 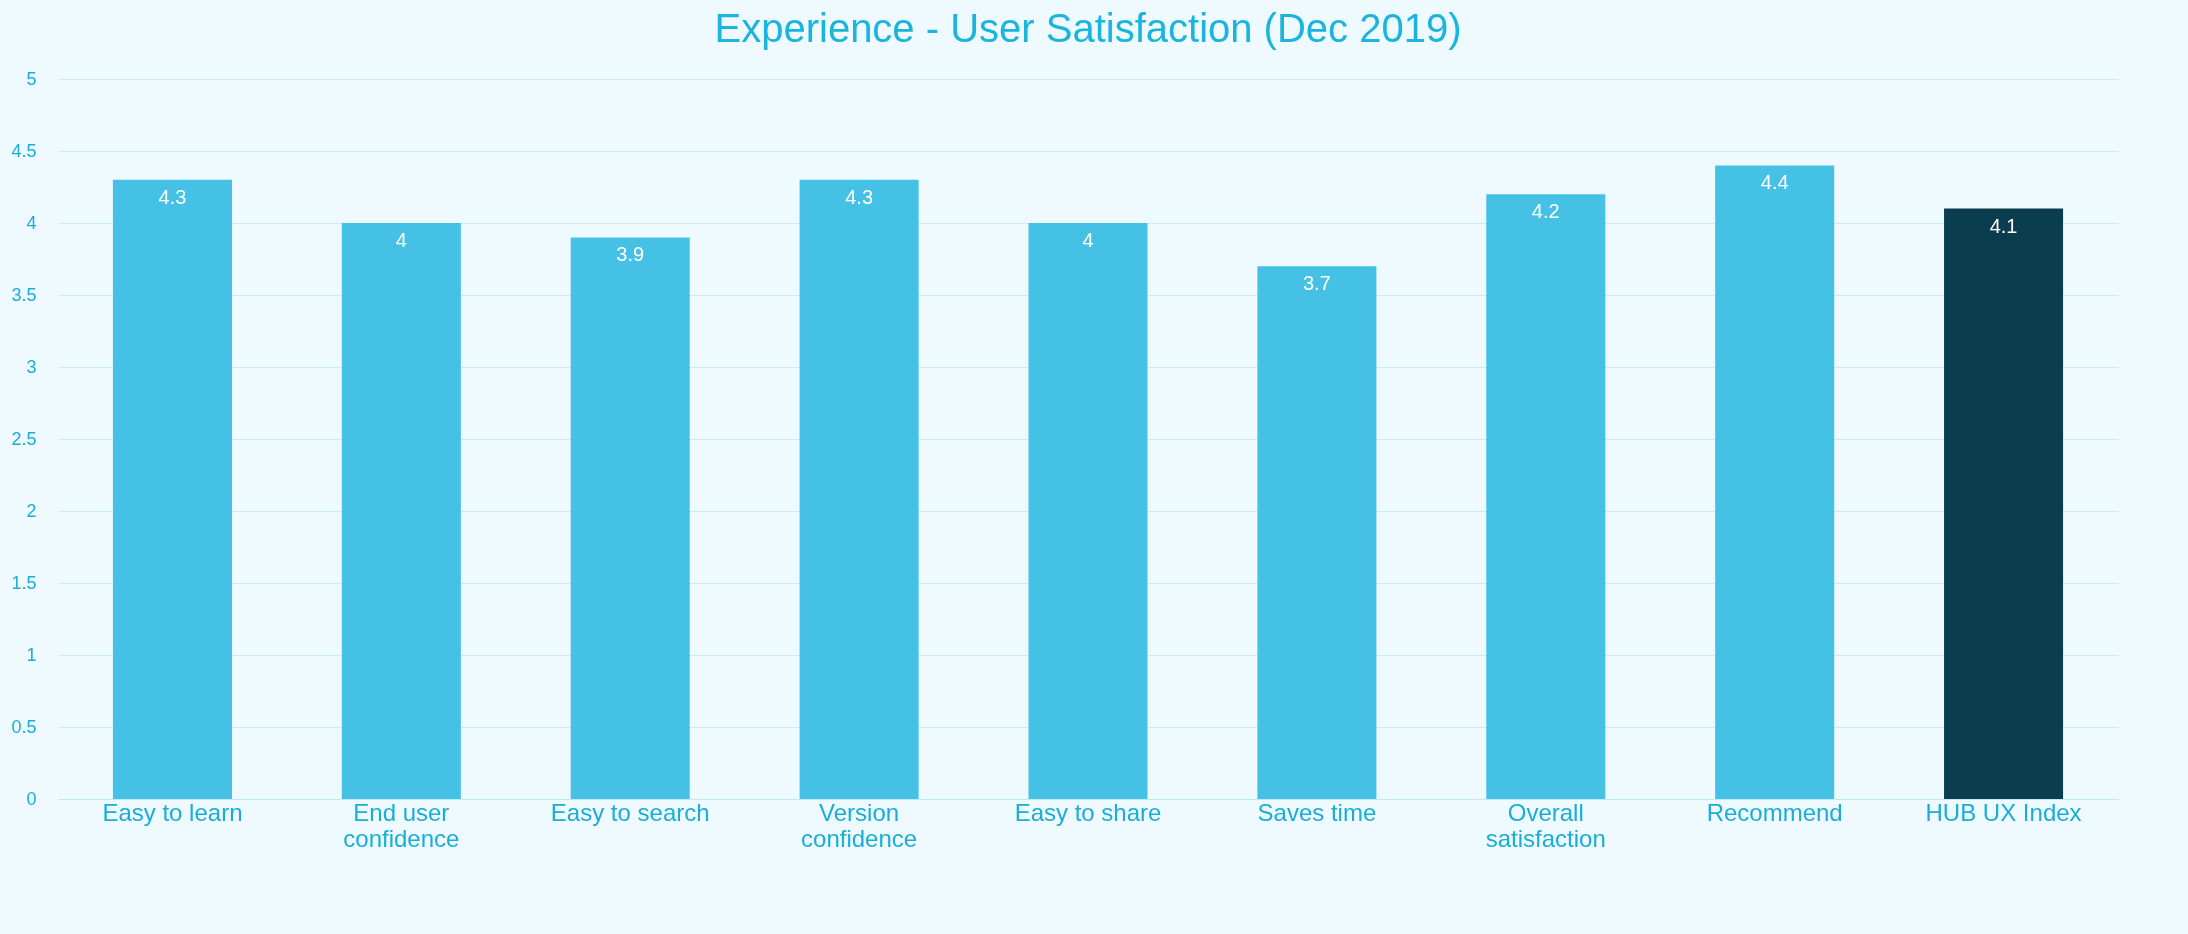 What do you see at coordinates (1316, 283) in the screenshot?
I see `data-label: 3.7` at bounding box center [1316, 283].